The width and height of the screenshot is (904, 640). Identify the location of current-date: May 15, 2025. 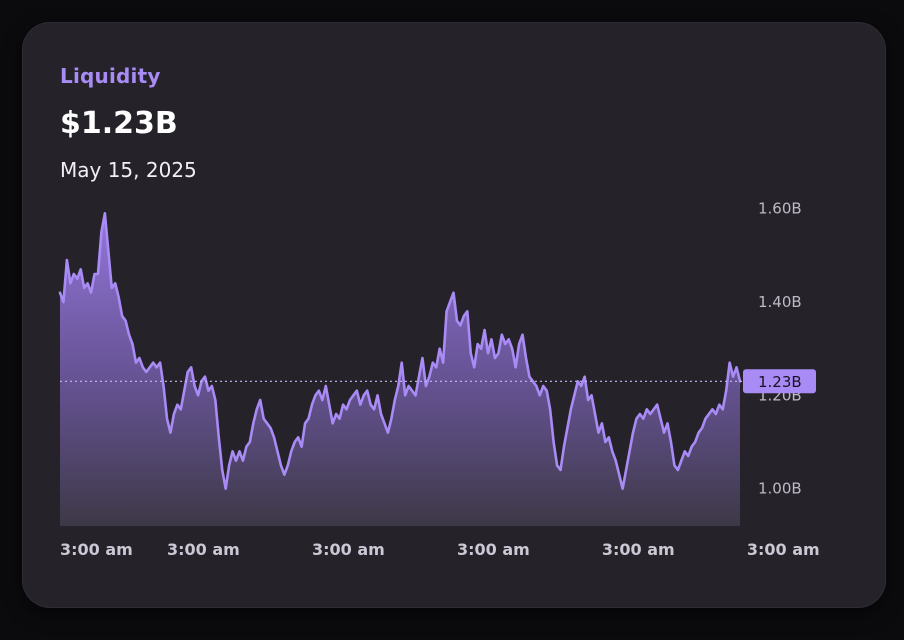
(128, 170).